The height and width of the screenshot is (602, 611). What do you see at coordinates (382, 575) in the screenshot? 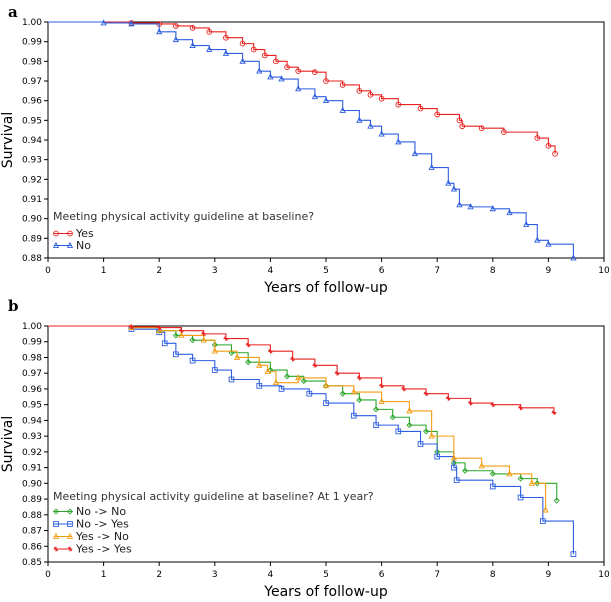
I see `x-tick-label: 6` at bounding box center [382, 575].